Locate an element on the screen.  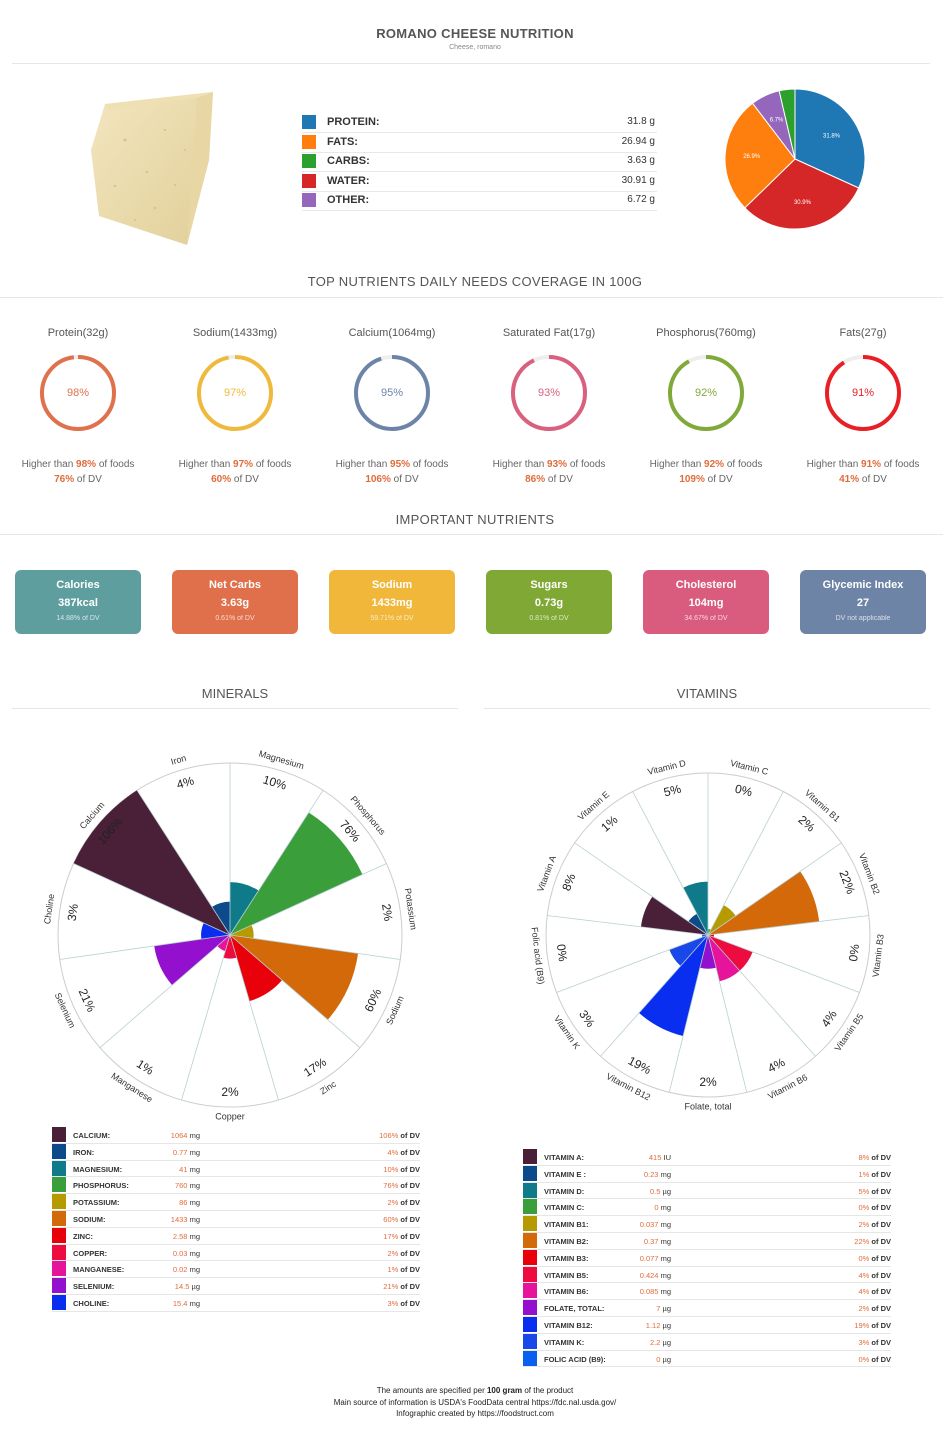
nutrient-row: CALCIUM: 1064 mg 106% of DV is located at coordinates (236, 1135).